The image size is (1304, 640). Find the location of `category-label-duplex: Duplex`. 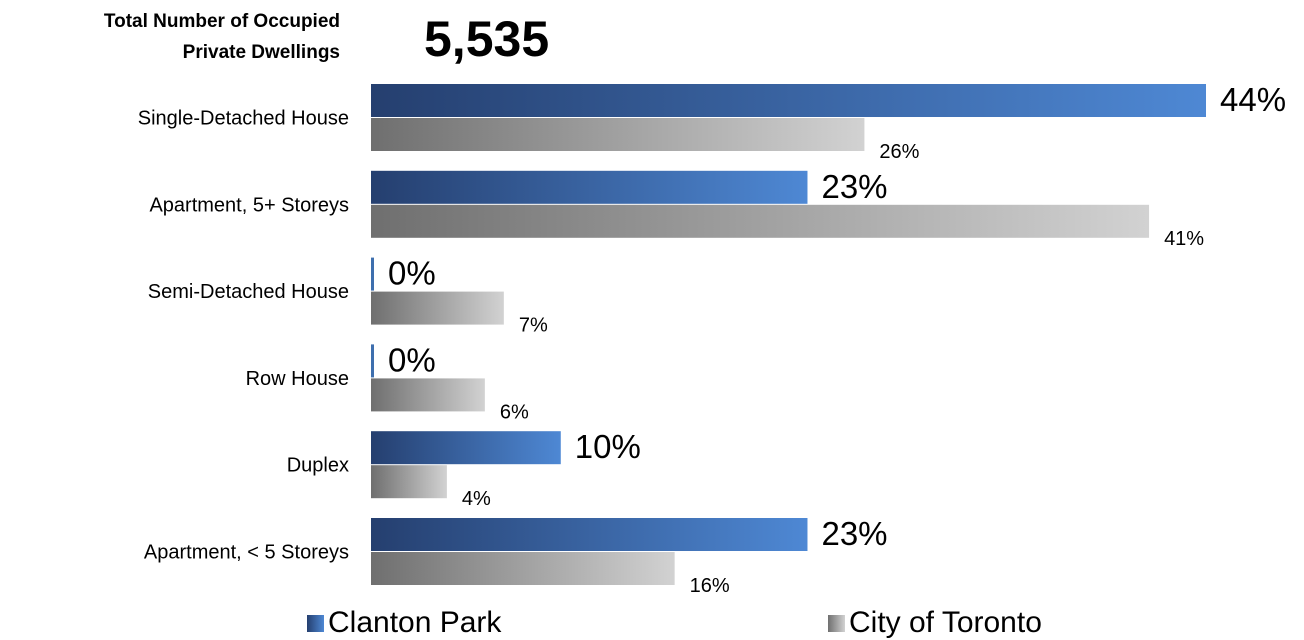

category-label-duplex: Duplex is located at coordinates (318, 466).